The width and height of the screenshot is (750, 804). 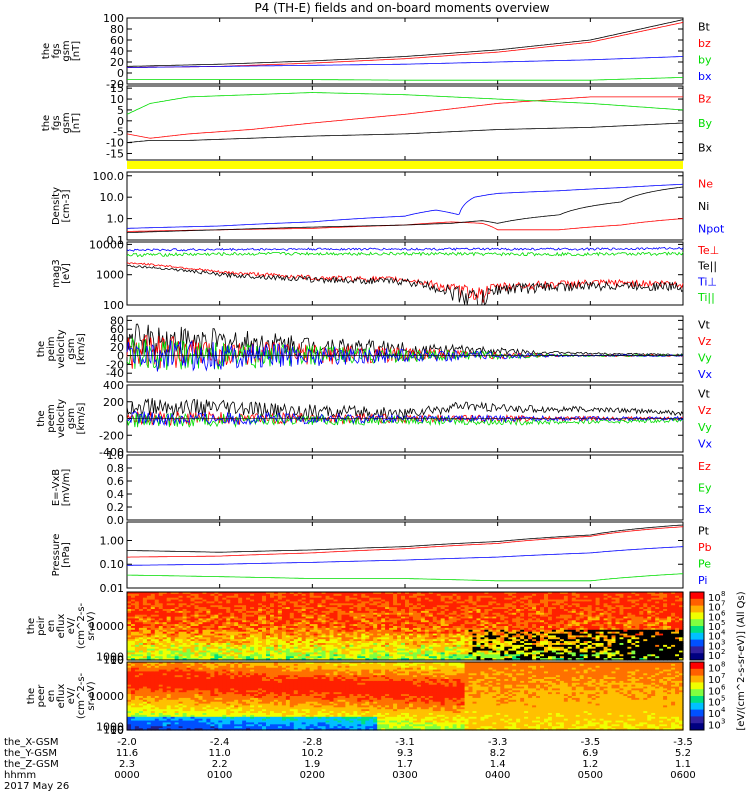 What do you see at coordinates (66, 205) in the screenshot?
I see `y-axis-label-line: [cm-3]` at bounding box center [66, 205].